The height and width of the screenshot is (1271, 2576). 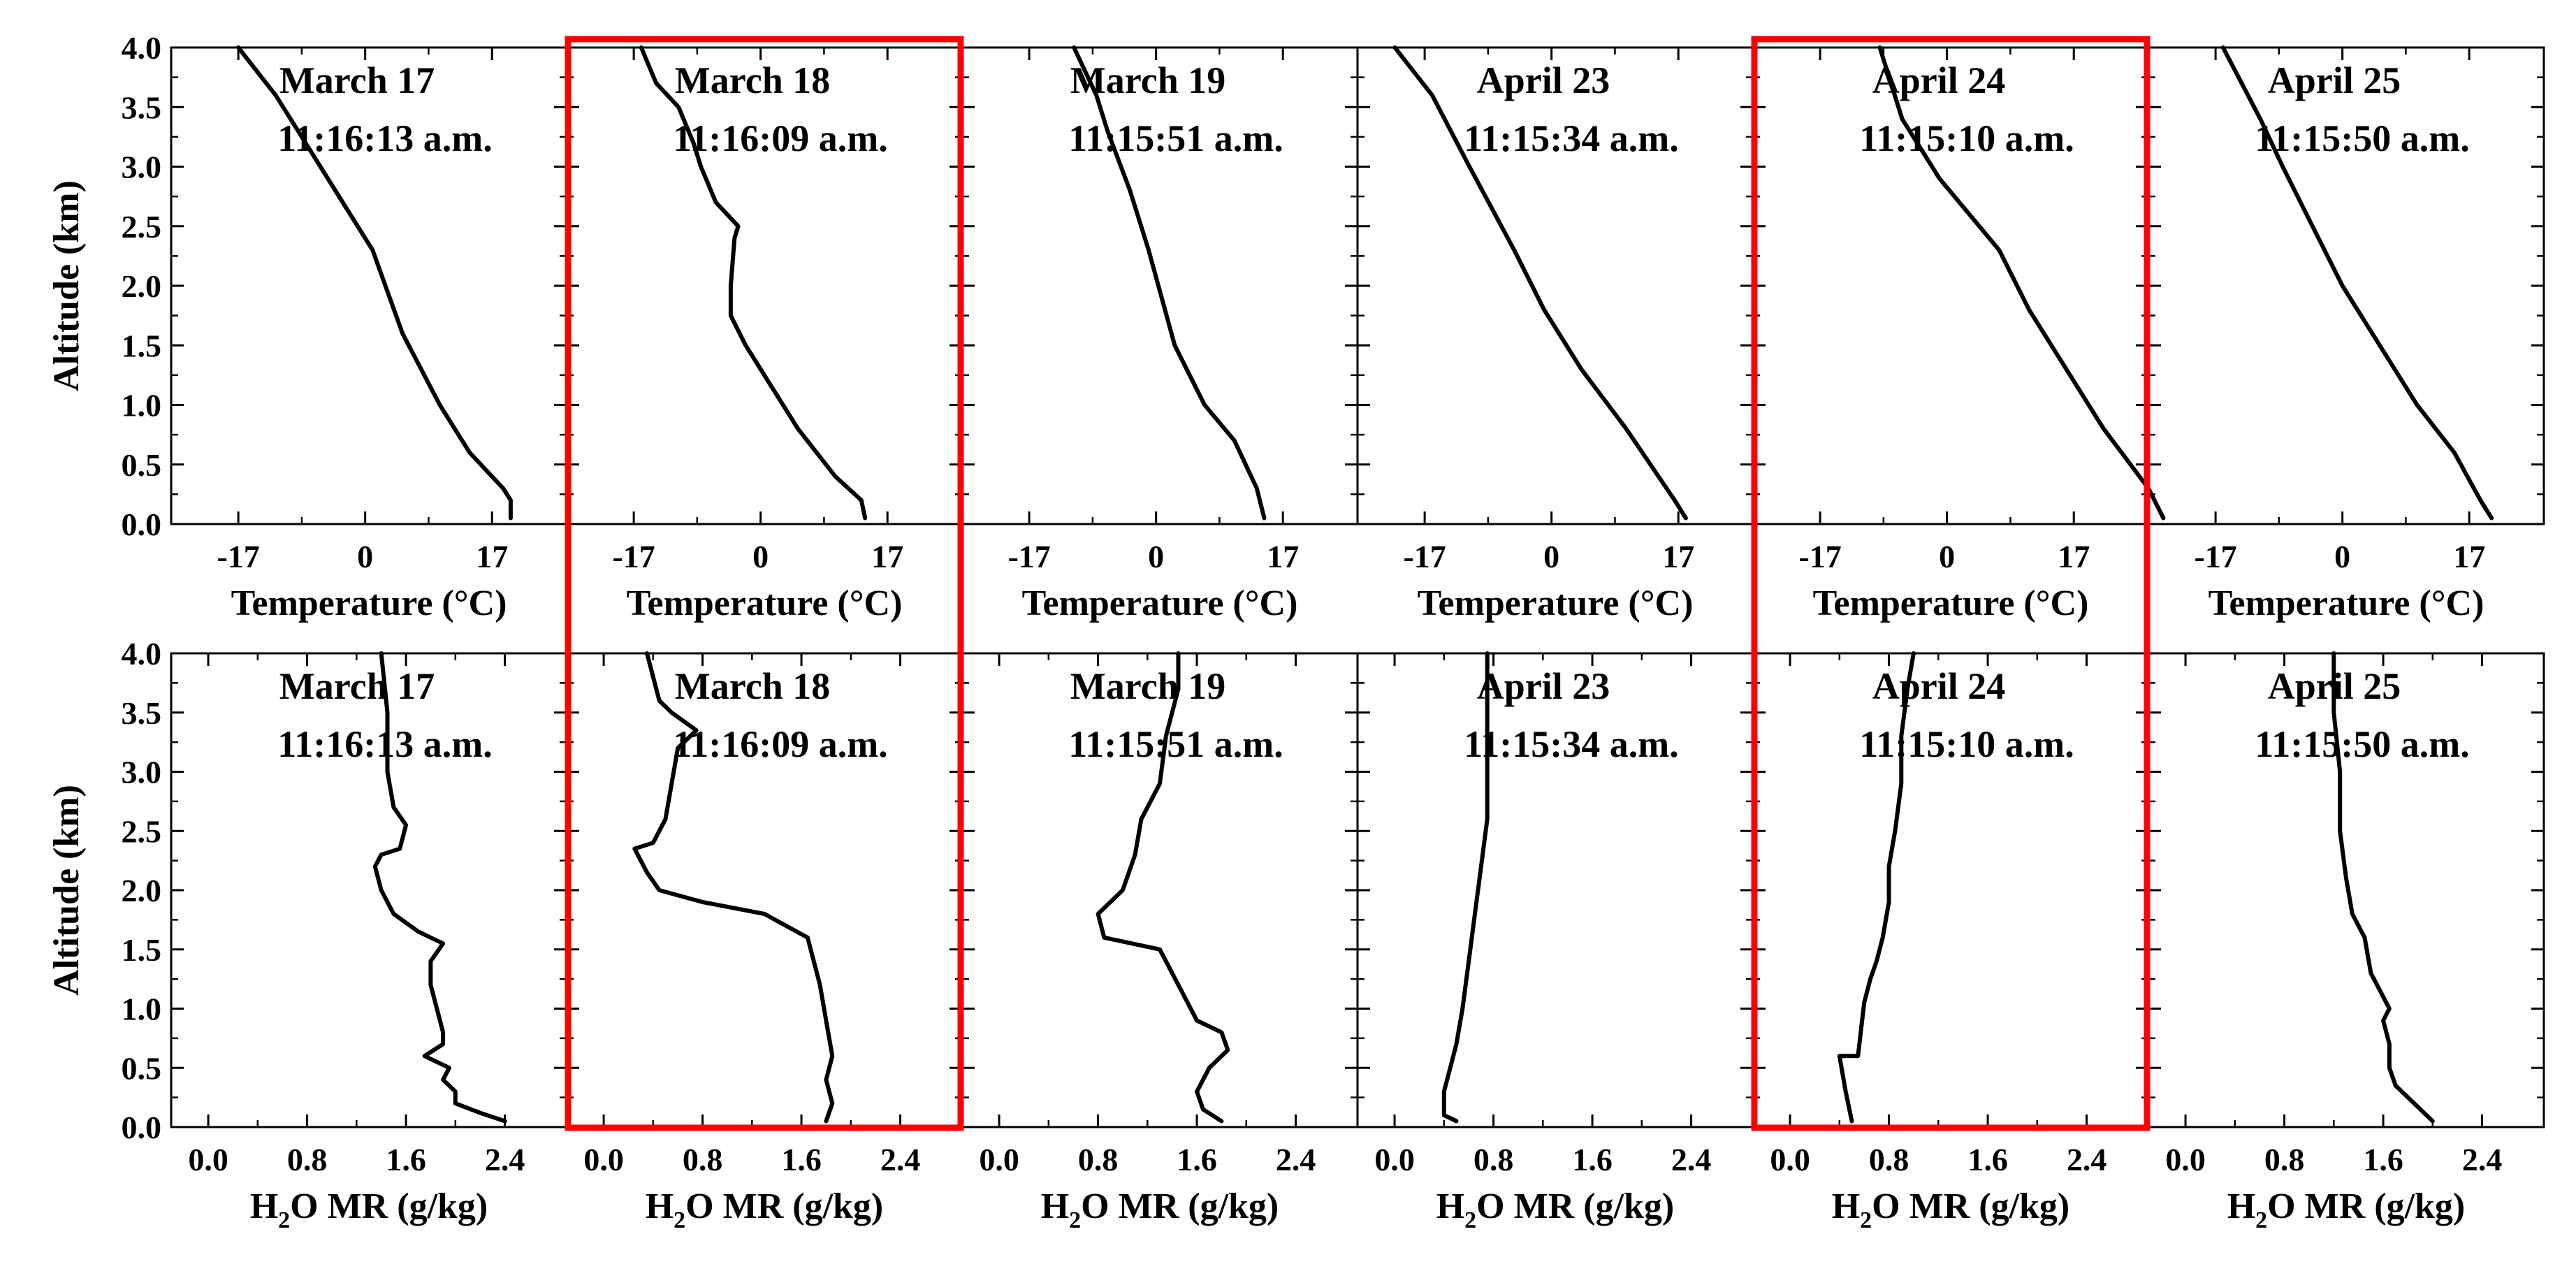 What do you see at coordinates (384, 138) in the screenshot?
I see `temp-panel-1-time-label: 11:16:13 a.m.` at bounding box center [384, 138].